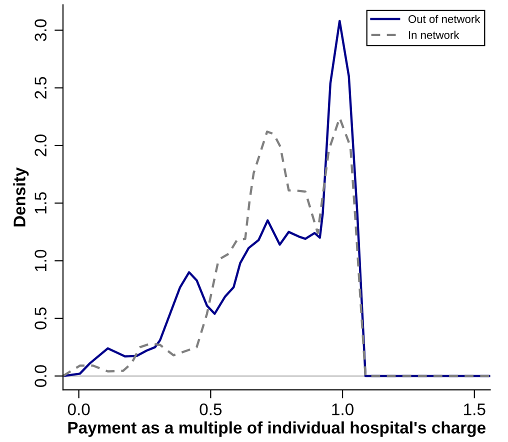 The image size is (508, 442). I want to click on x-tick-label: 1.0, so click(343, 409).